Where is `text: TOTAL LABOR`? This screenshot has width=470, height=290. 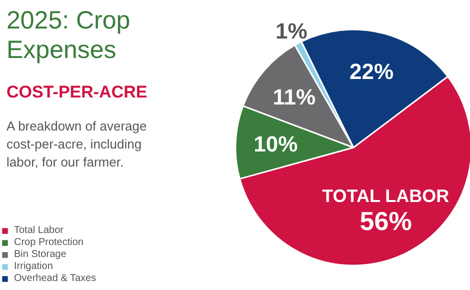 text: TOTAL LABOR is located at coordinates (386, 196).